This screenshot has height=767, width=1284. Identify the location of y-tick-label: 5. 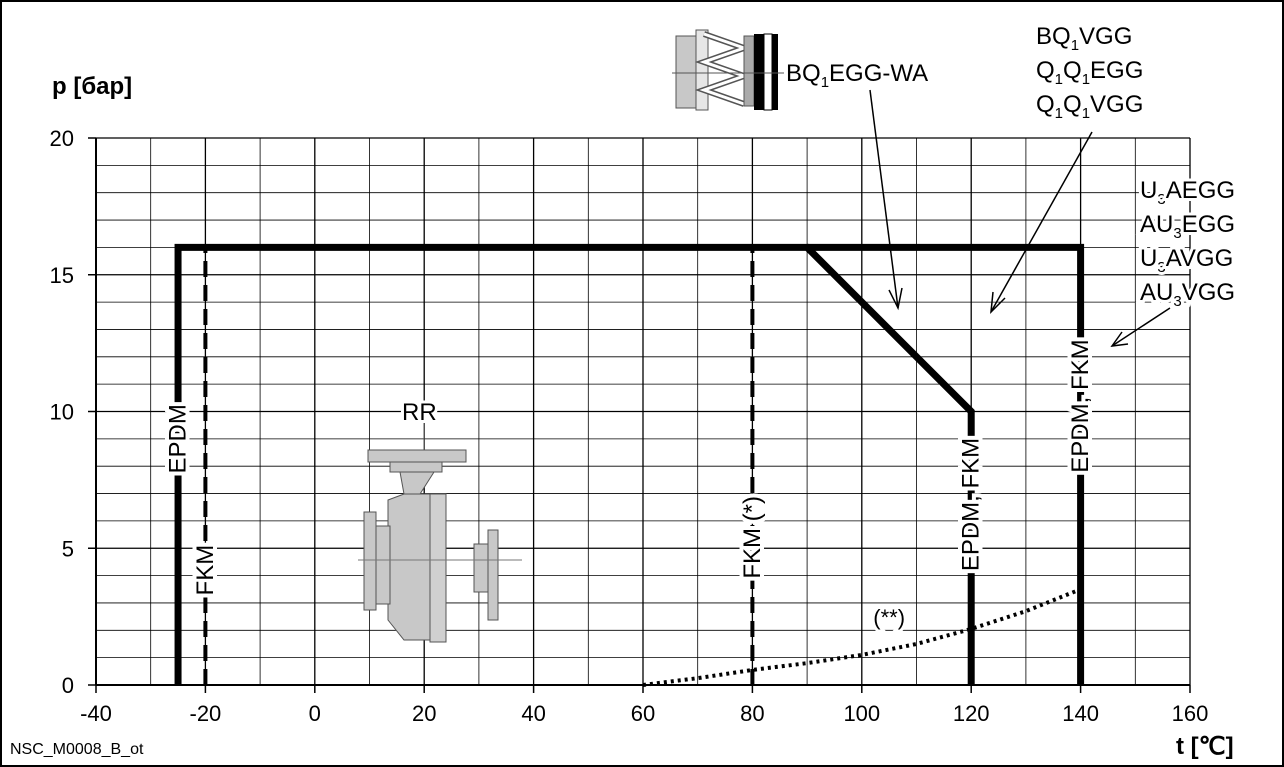
(68, 548).